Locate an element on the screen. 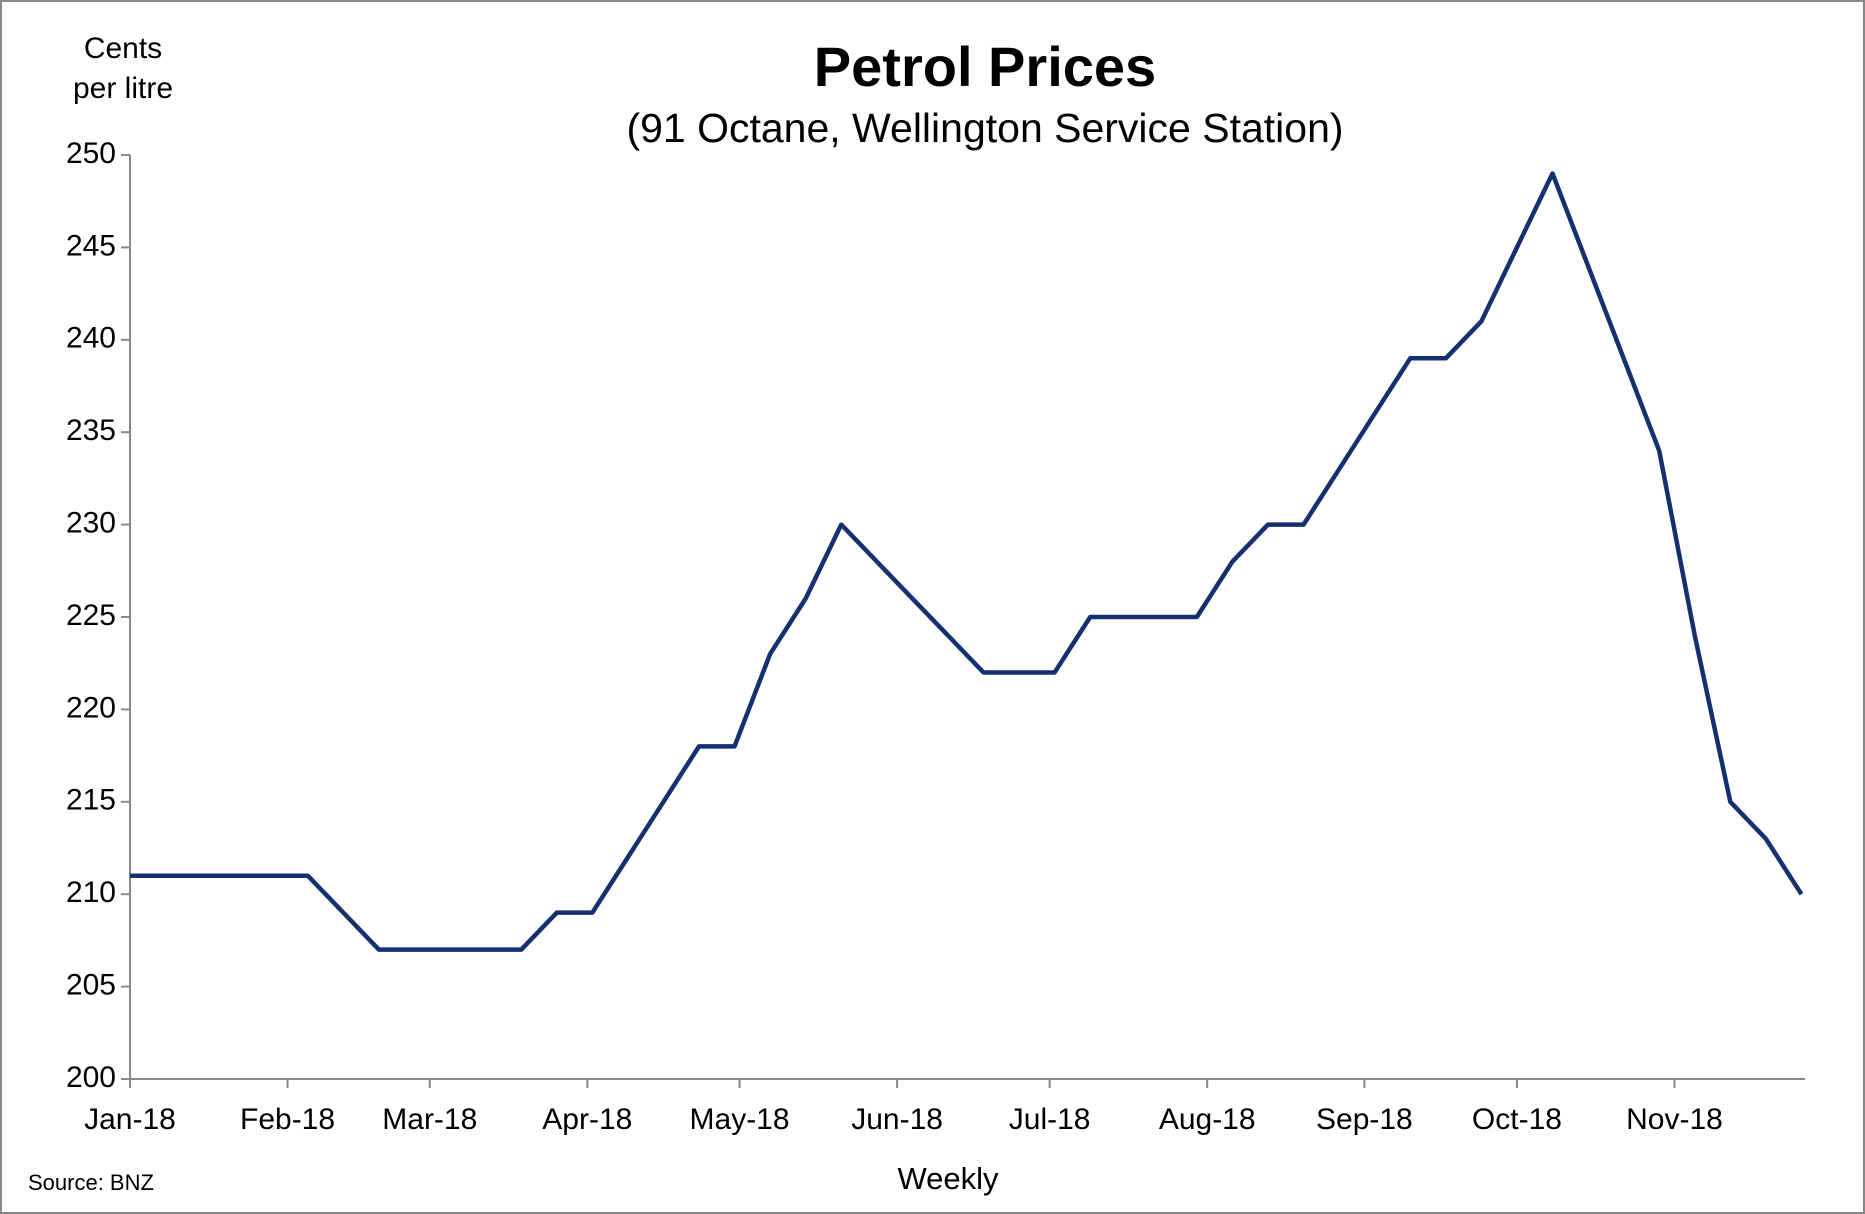 This screenshot has width=1865, height=1214. x-axis-label: Weekly is located at coordinates (948, 1178).